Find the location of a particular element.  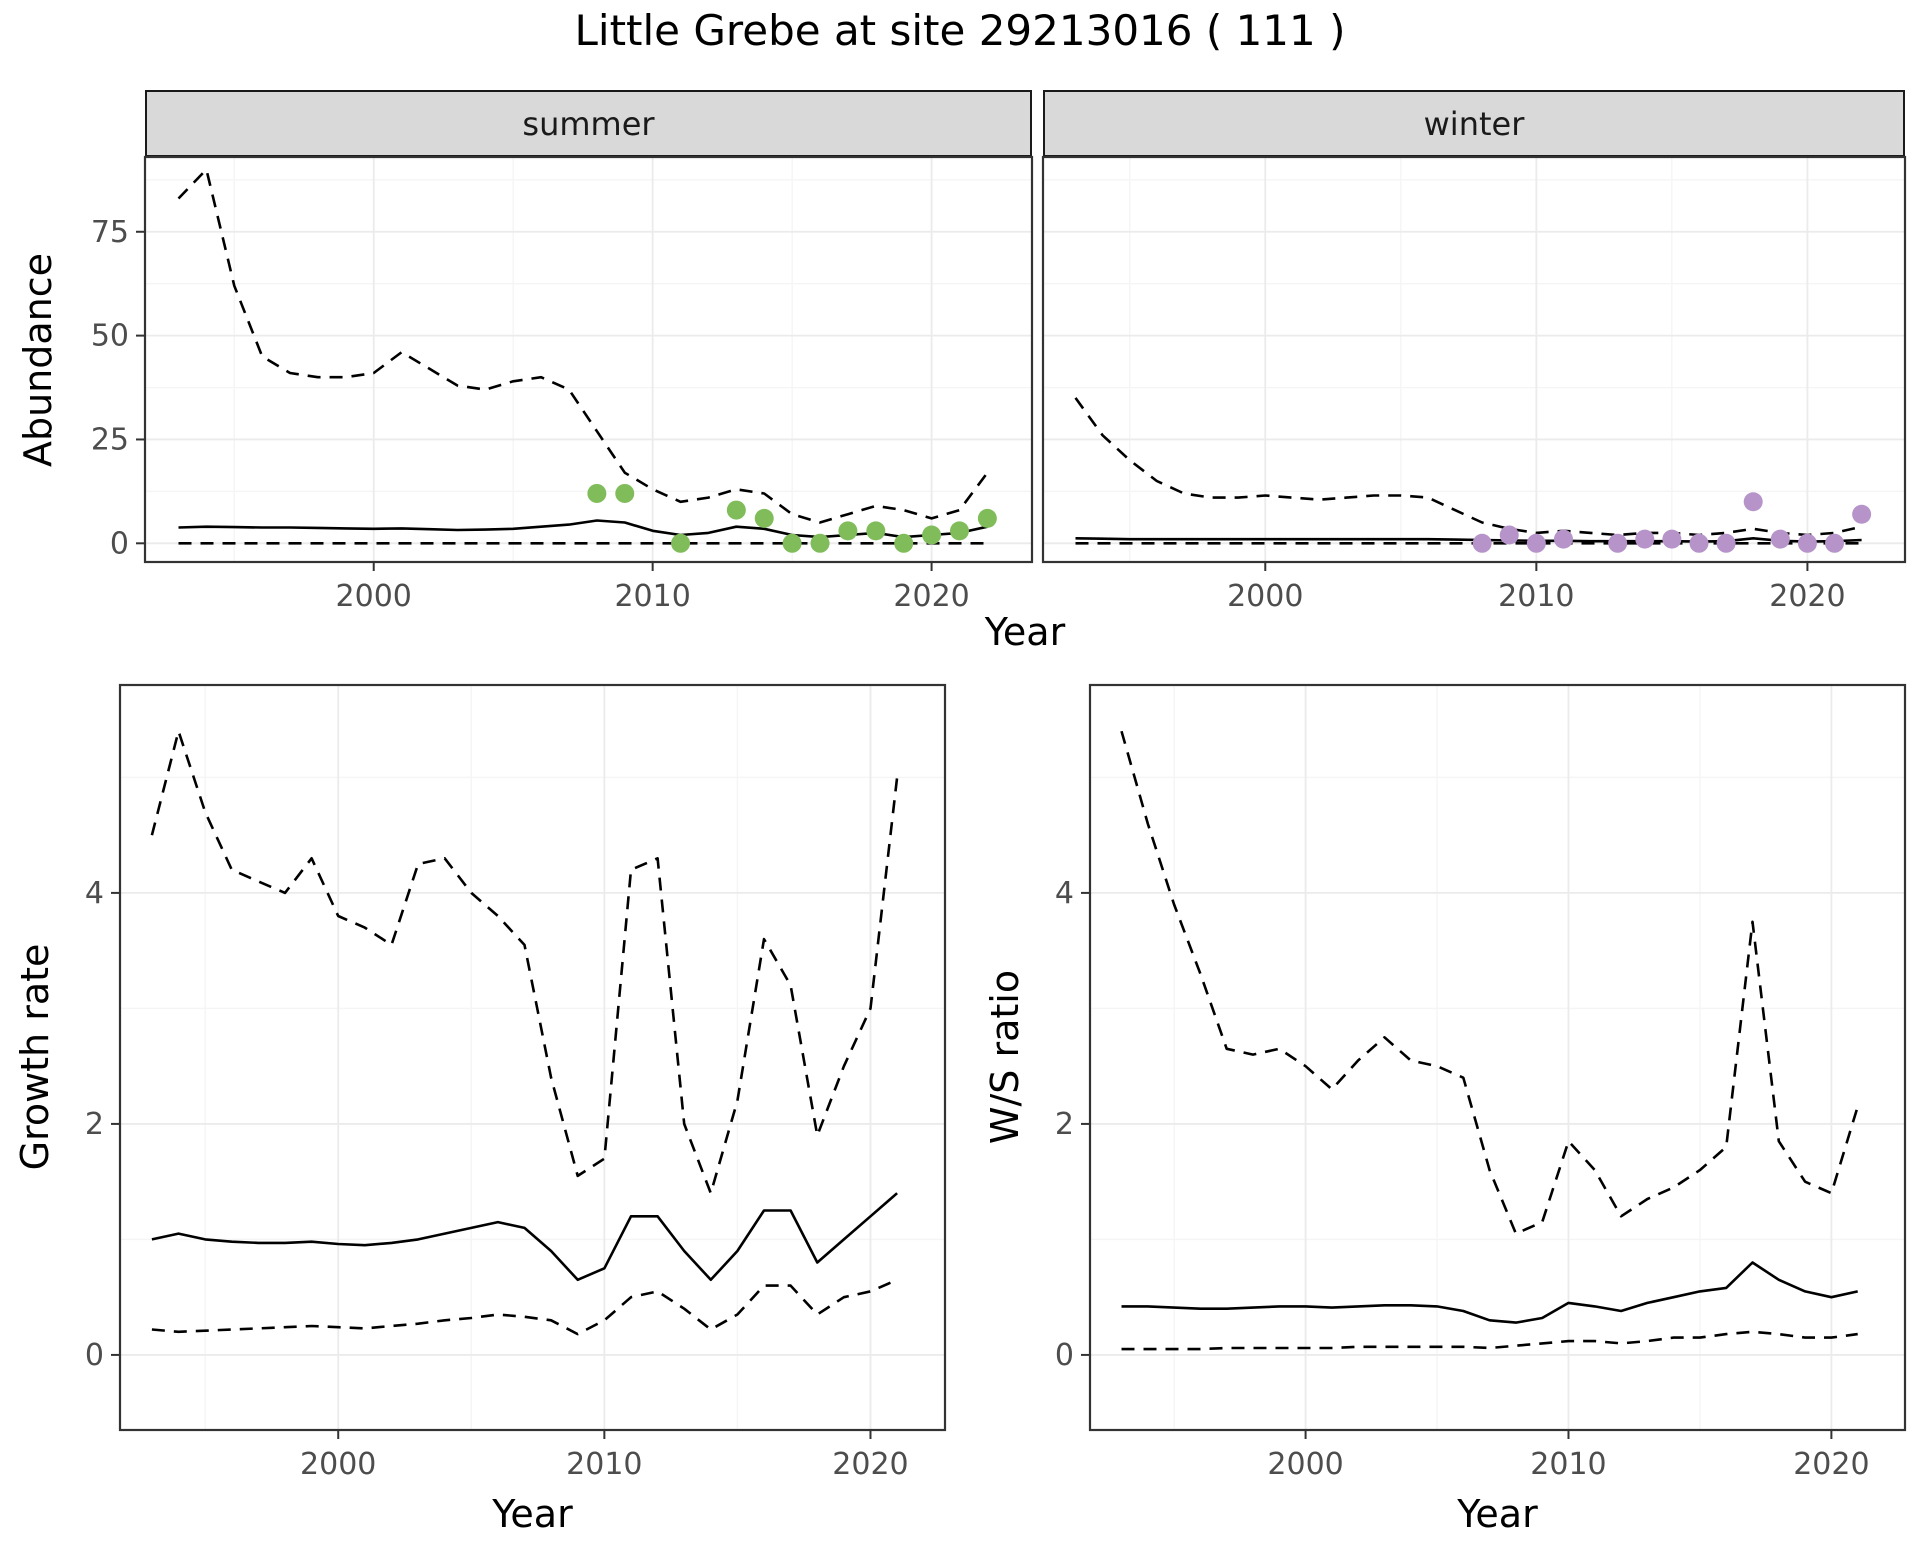

y-tick-label: 75 is located at coordinates (110, 232).